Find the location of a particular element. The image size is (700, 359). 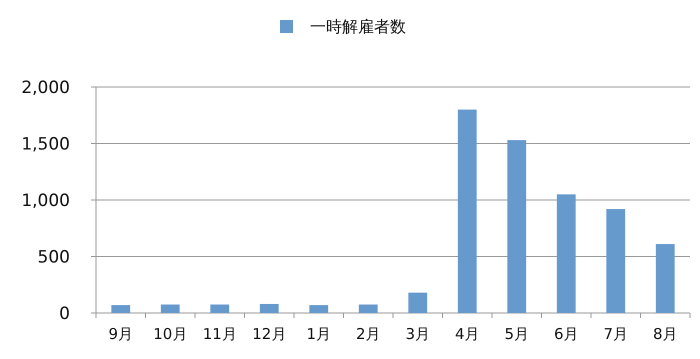

y-tick-label: 1,500 is located at coordinates (45, 144).